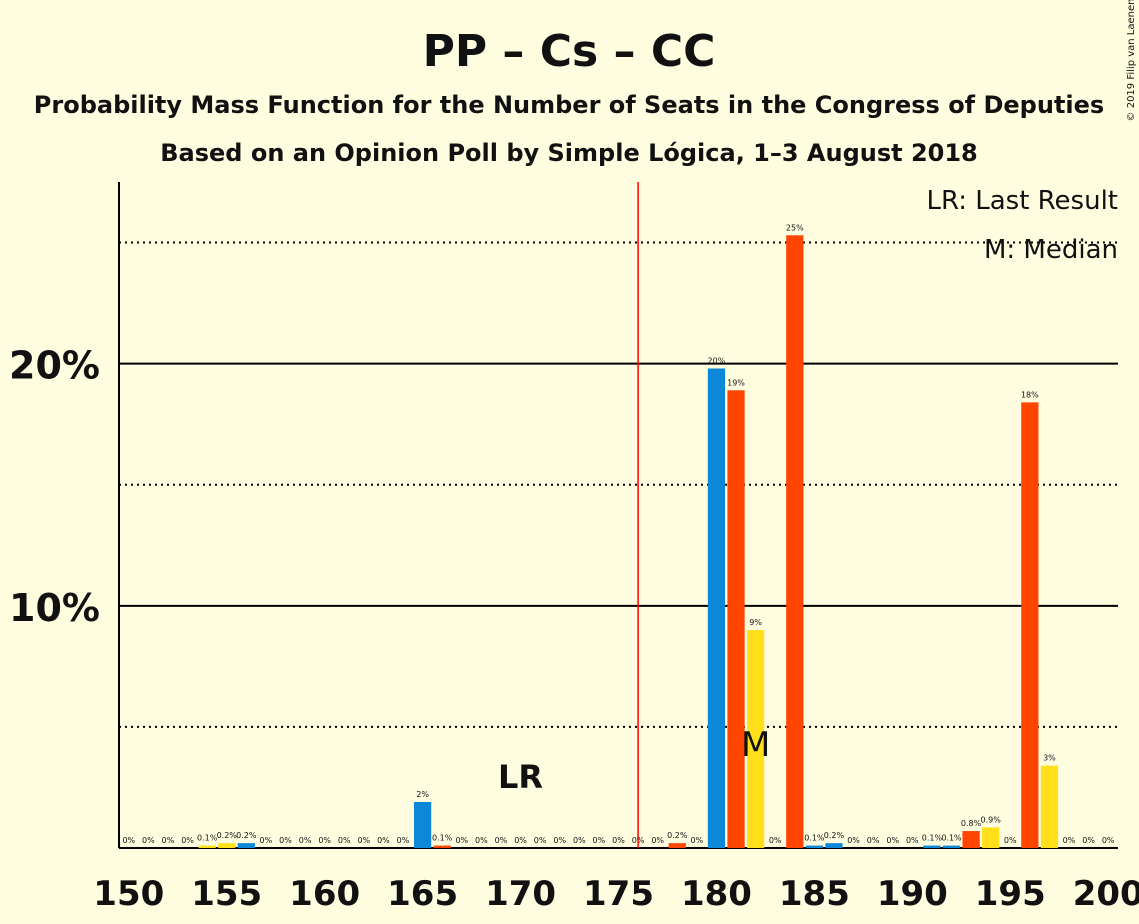 The width and height of the screenshot is (1139, 924). What do you see at coordinates (422, 794) in the screenshot?
I see `bar-value-label: 2%` at bounding box center [422, 794].